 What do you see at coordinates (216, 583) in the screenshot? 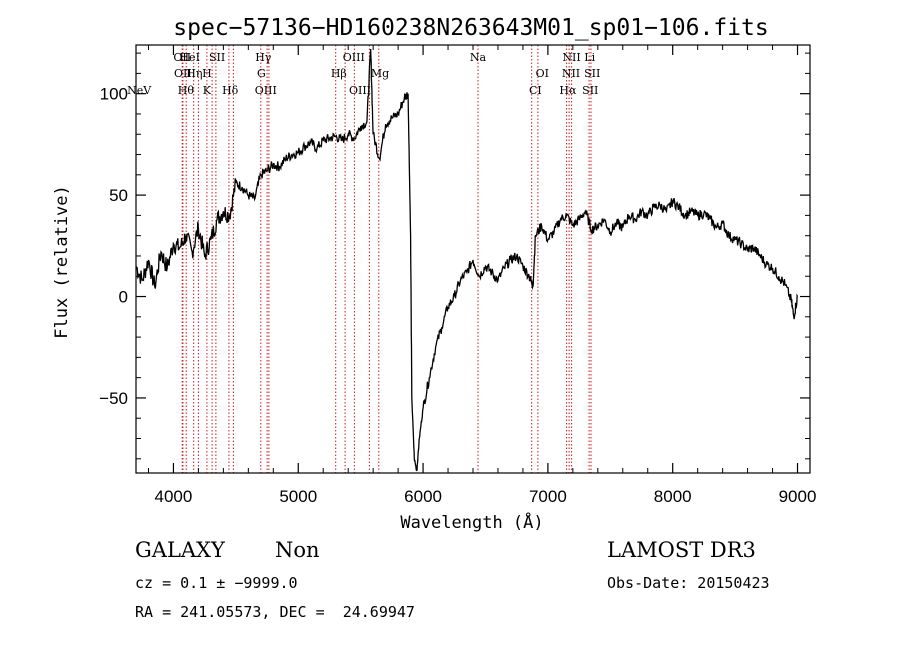
I see `redshift-cz: cz = 0.1 ± −9999.0` at bounding box center [216, 583].